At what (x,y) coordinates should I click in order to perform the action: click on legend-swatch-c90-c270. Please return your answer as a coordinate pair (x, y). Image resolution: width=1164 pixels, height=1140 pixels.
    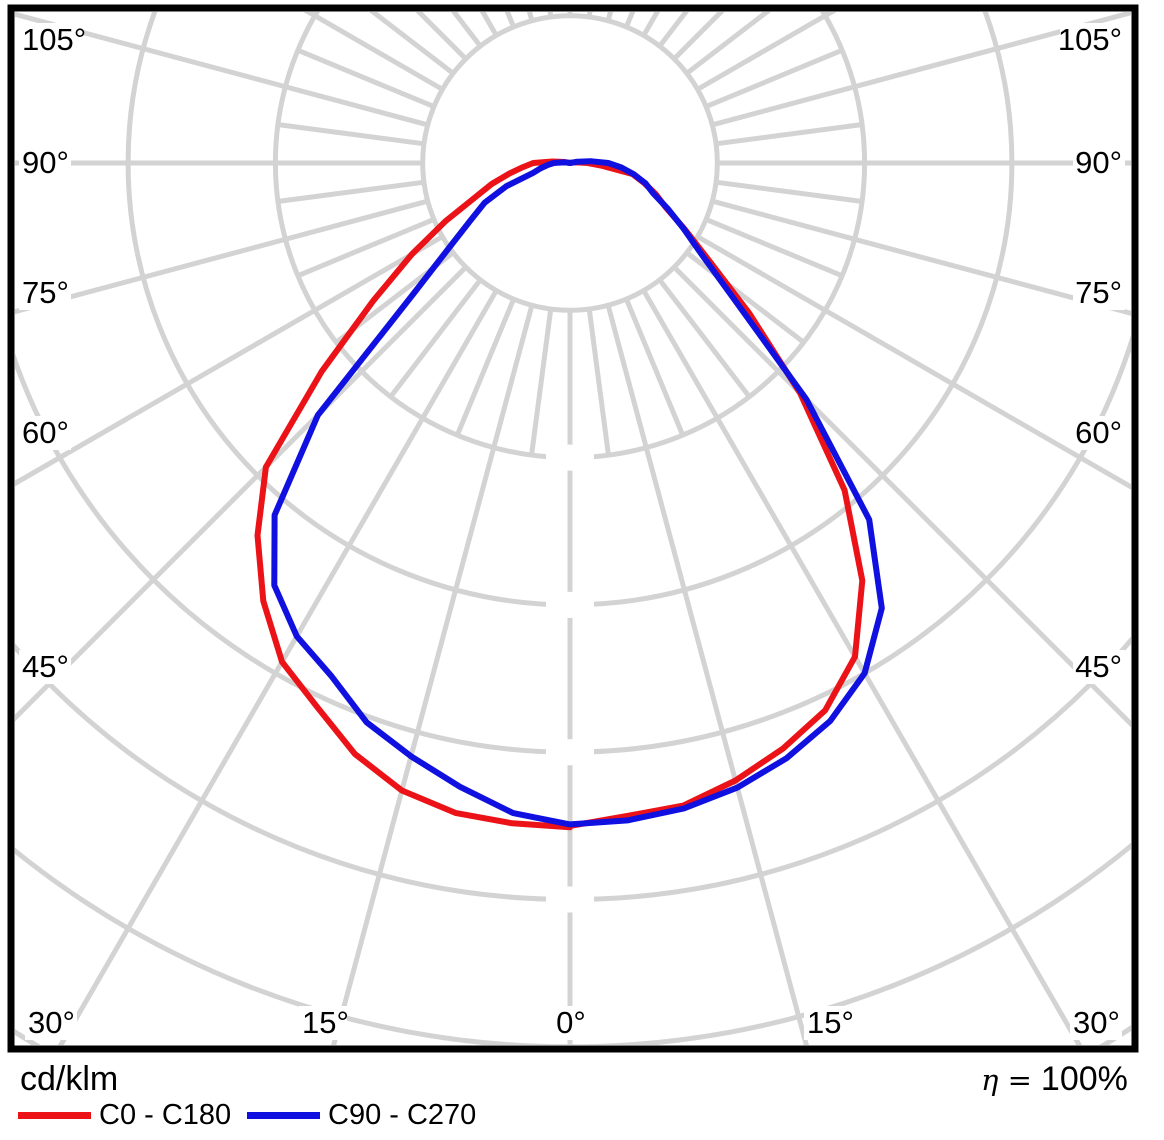
    Looking at the image, I should click on (283, 1115).